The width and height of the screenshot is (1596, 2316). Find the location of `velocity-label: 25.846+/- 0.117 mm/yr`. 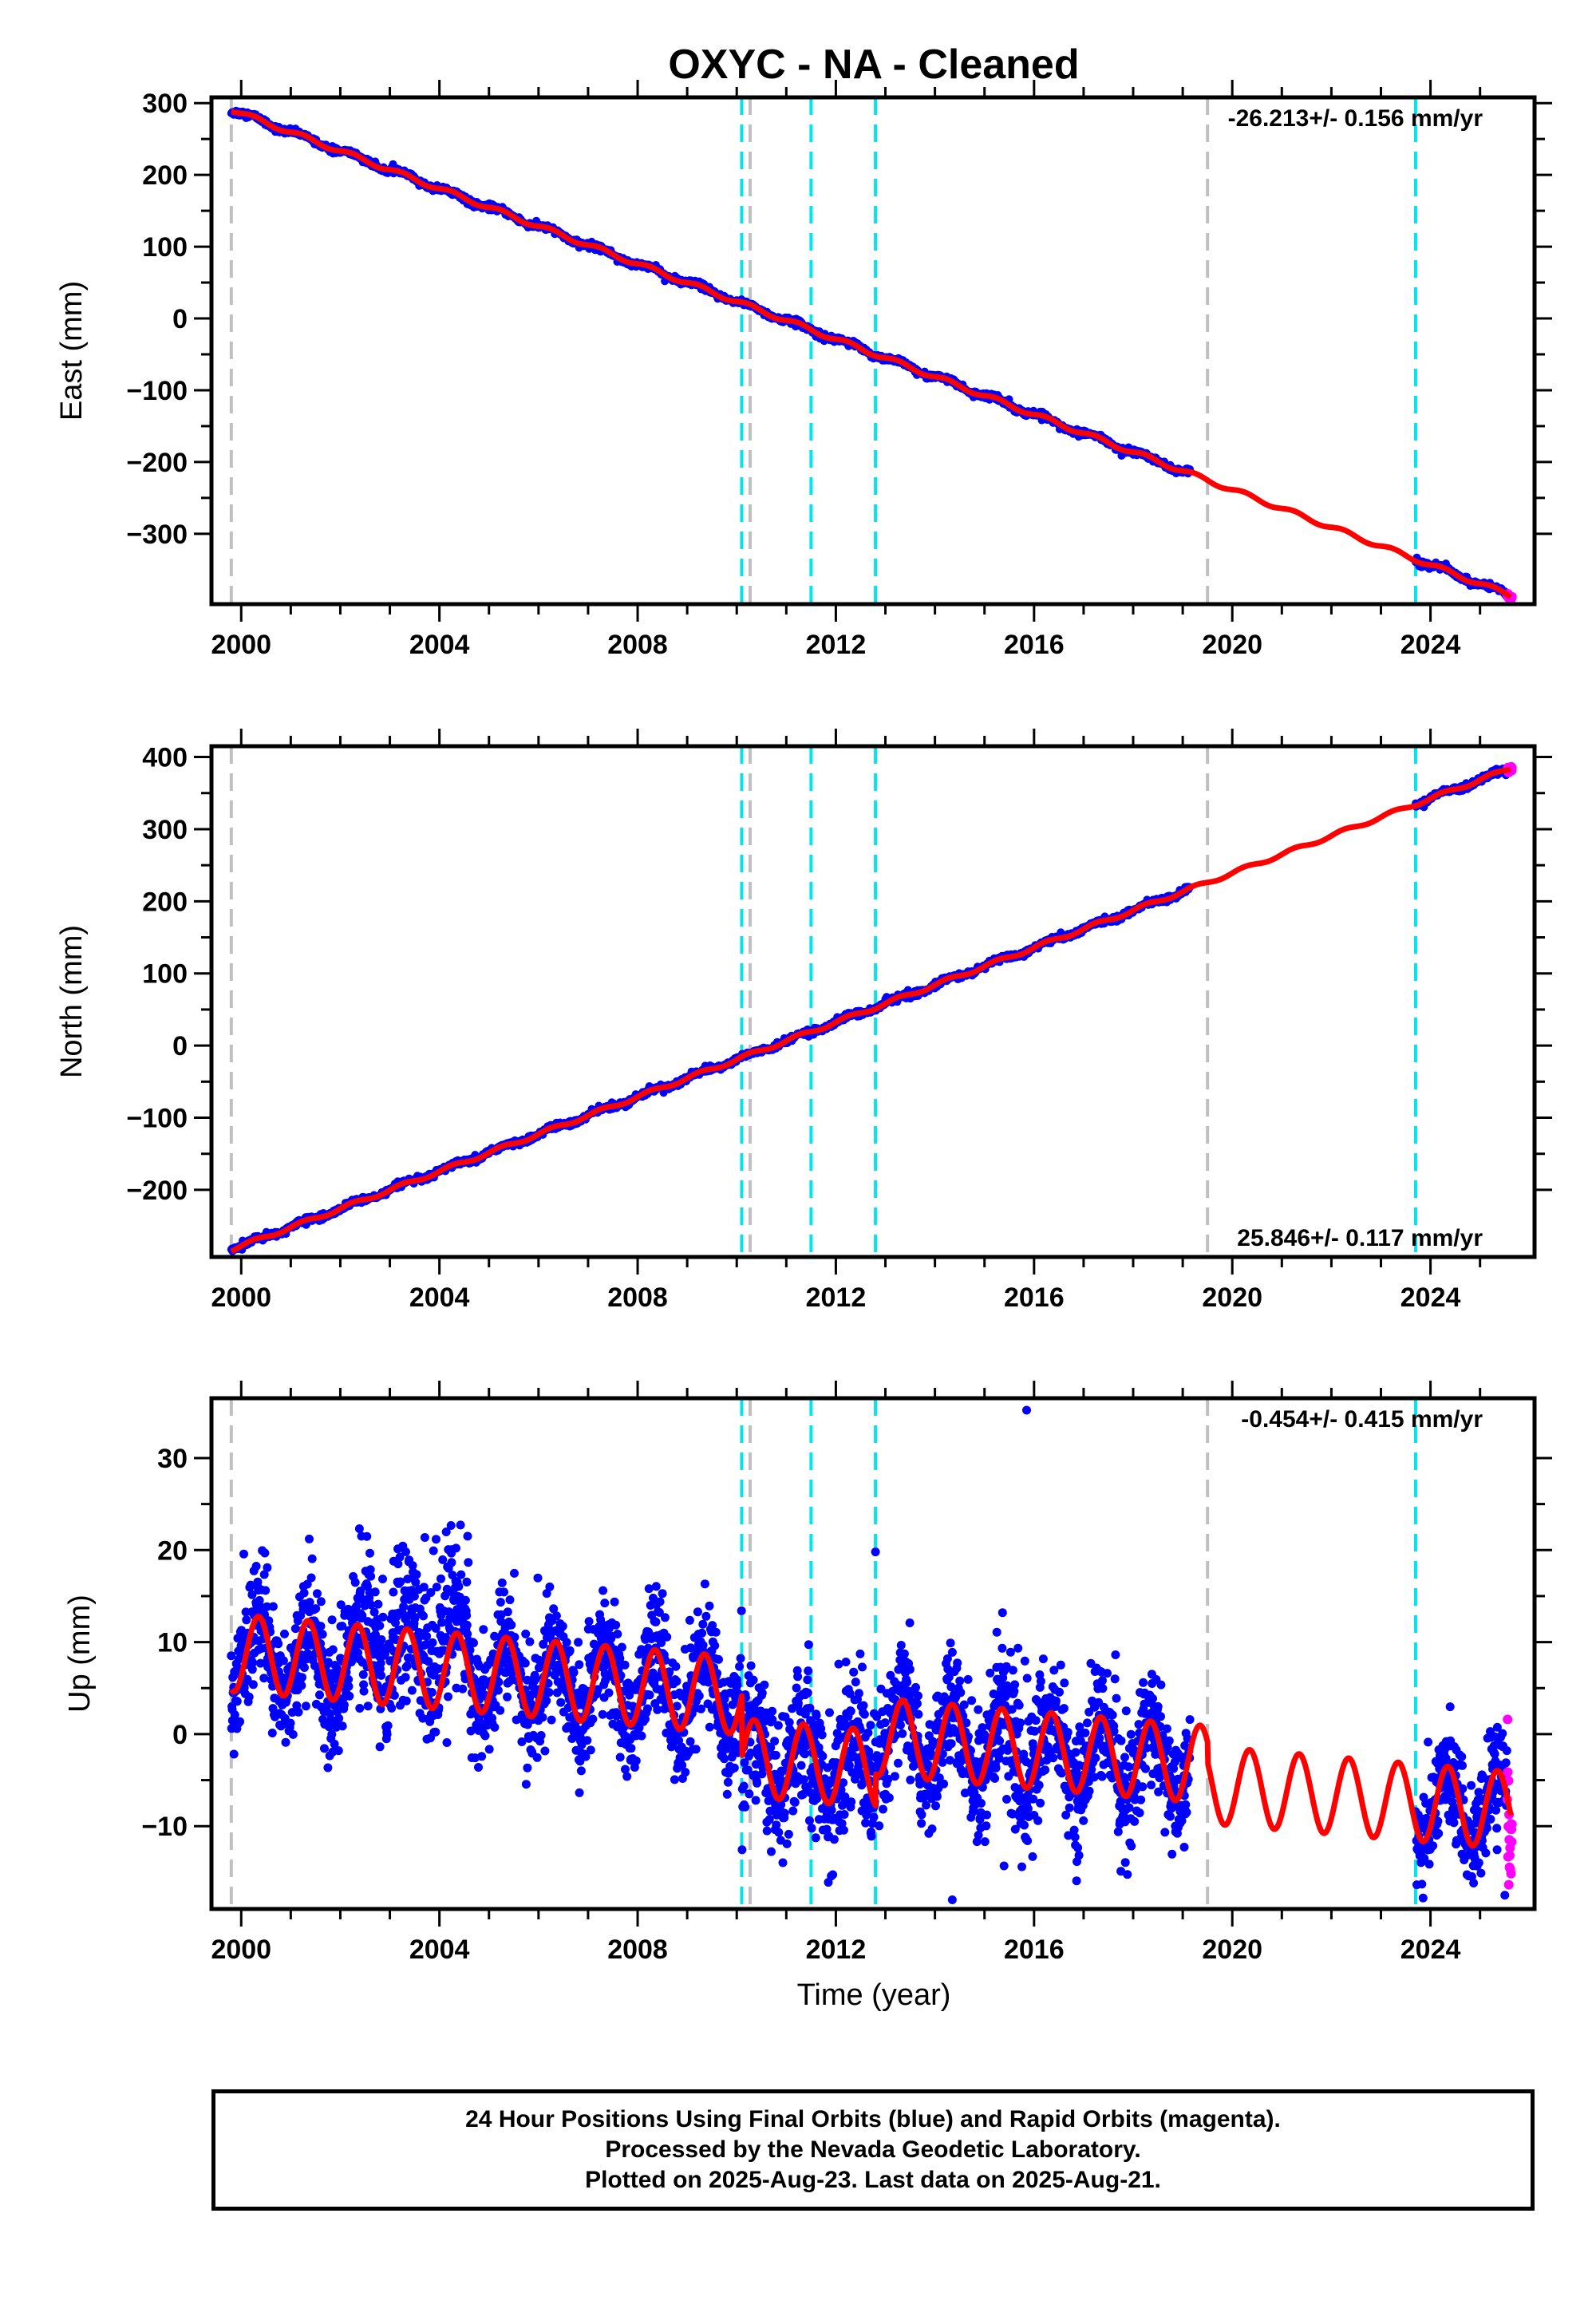

velocity-label: 25.846+/- 0.117 mm/yr is located at coordinates (1360, 1238).